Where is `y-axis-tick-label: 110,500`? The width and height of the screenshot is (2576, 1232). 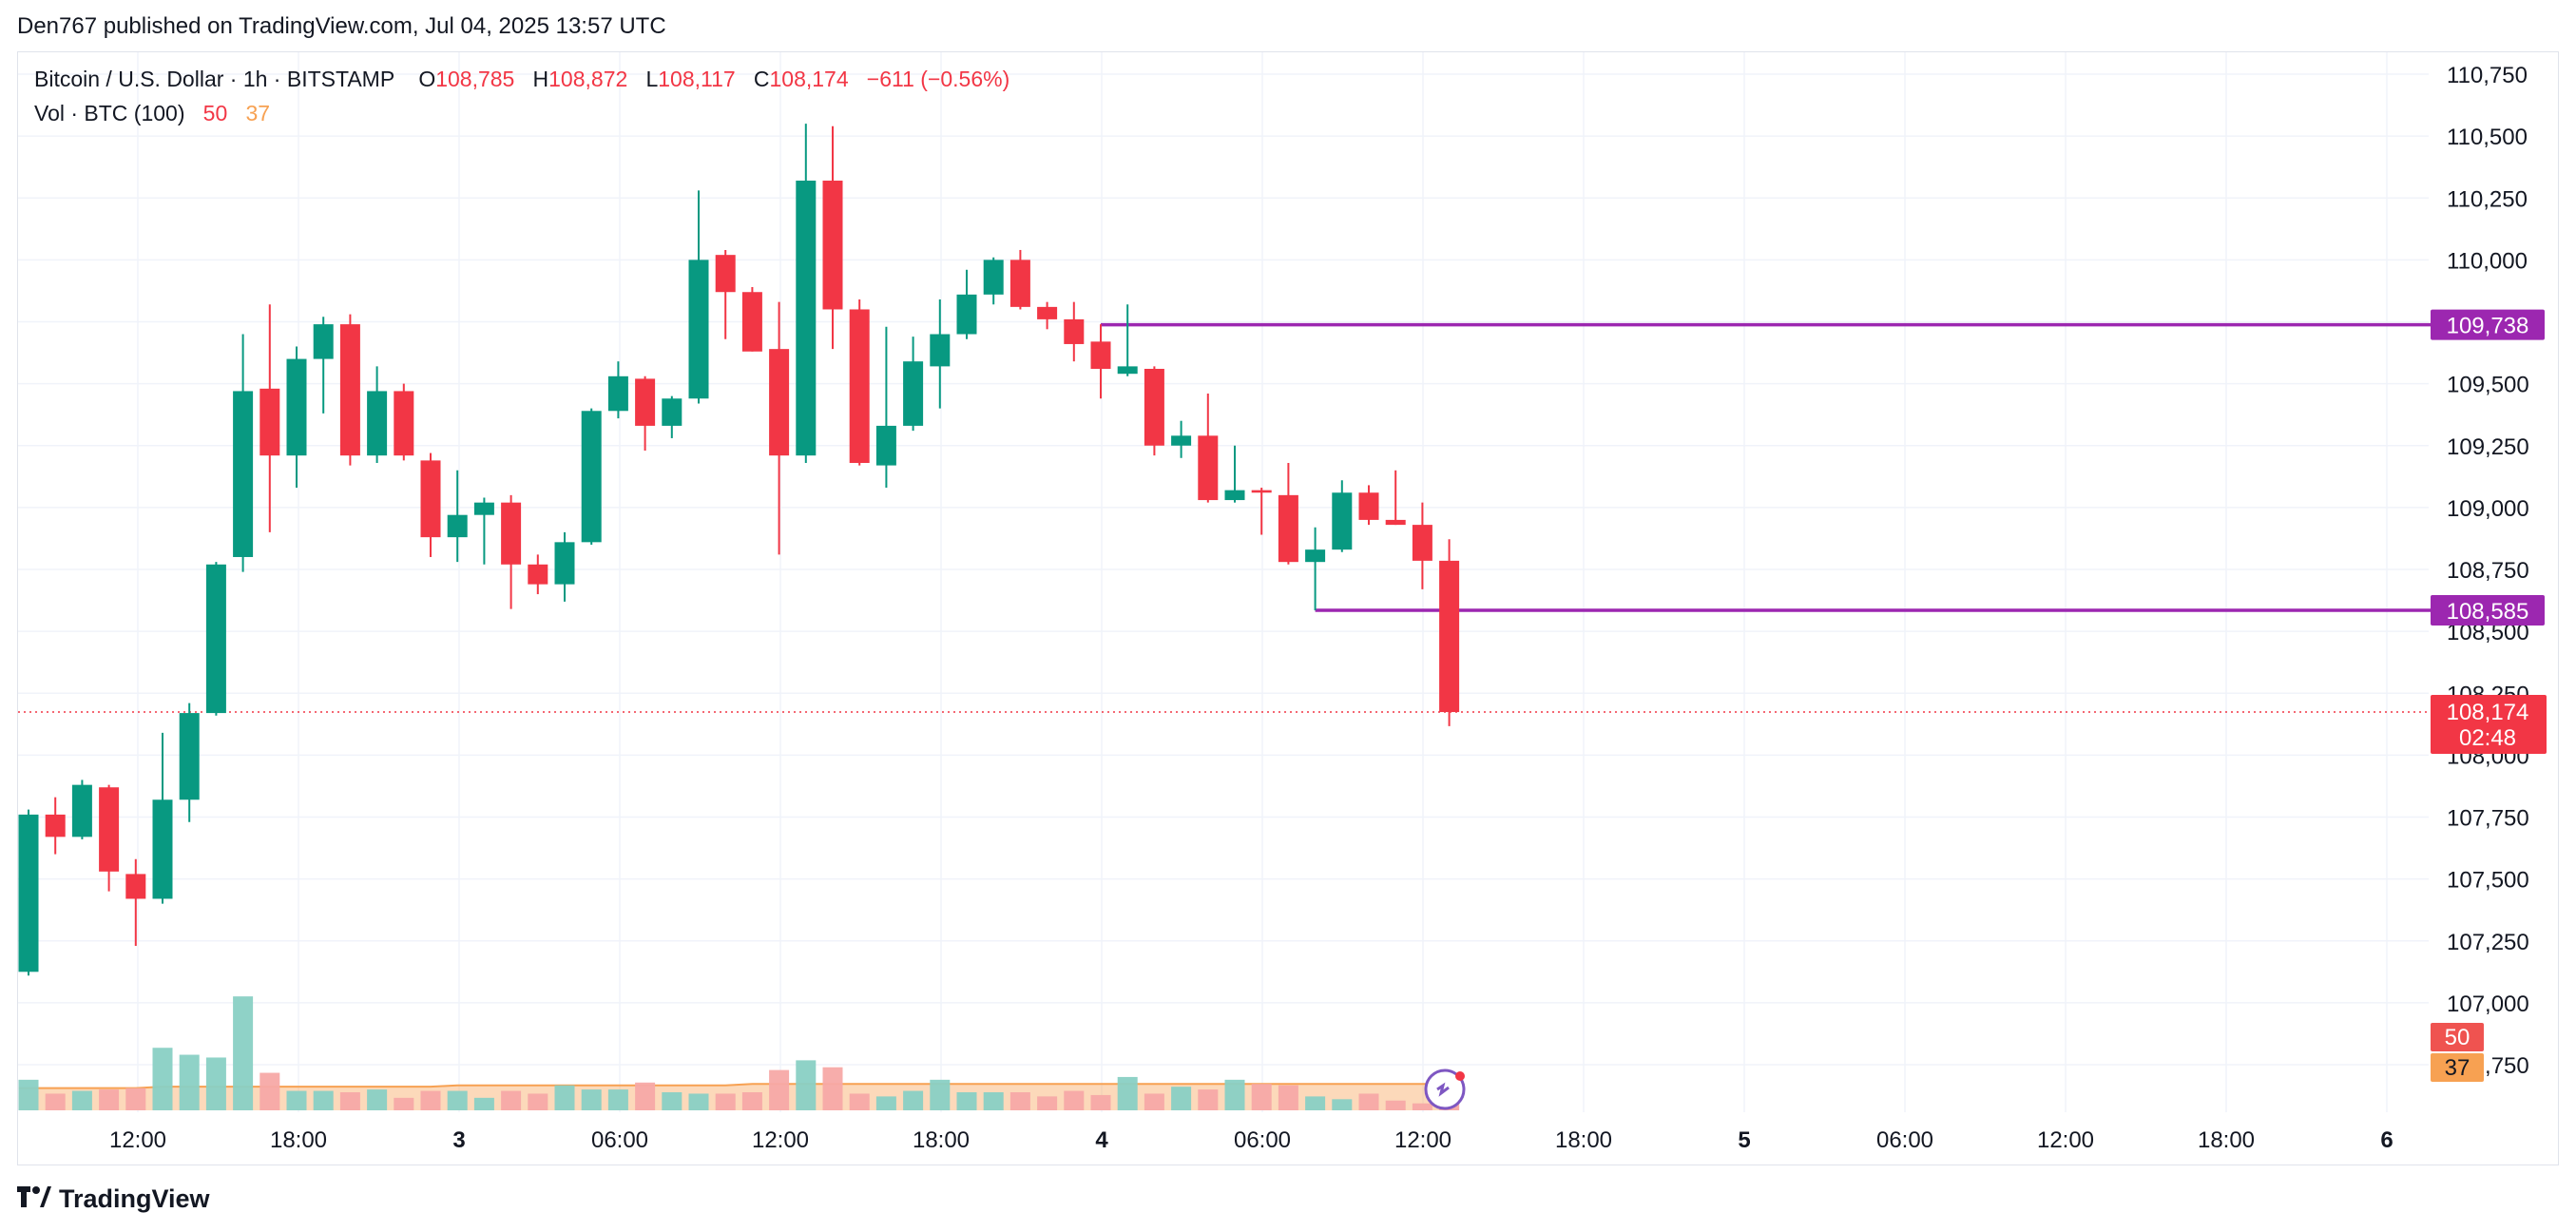 y-axis-tick-label: 110,500 is located at coordinates (2488, 137).